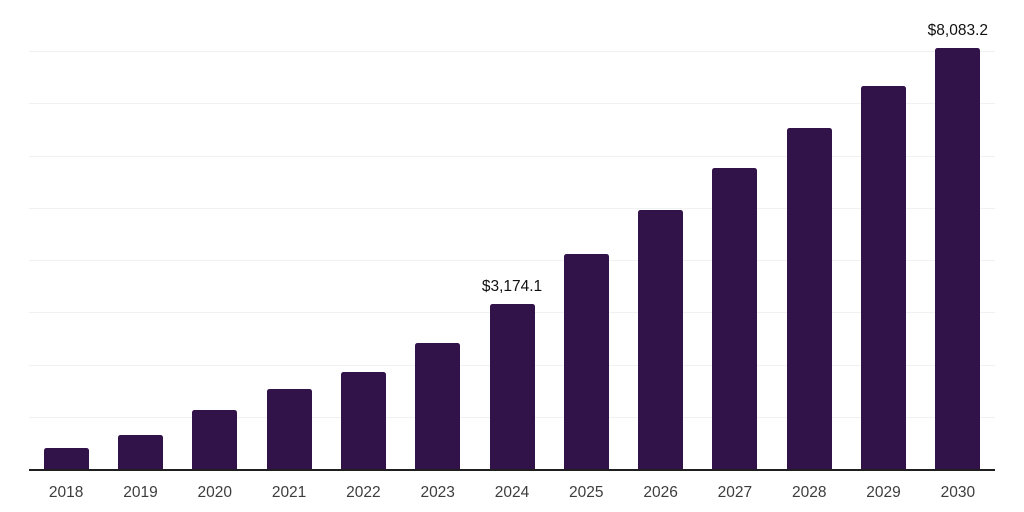 This screenshot has width=1024, height=512. I want to click on bar-2028, so click(809, 298).